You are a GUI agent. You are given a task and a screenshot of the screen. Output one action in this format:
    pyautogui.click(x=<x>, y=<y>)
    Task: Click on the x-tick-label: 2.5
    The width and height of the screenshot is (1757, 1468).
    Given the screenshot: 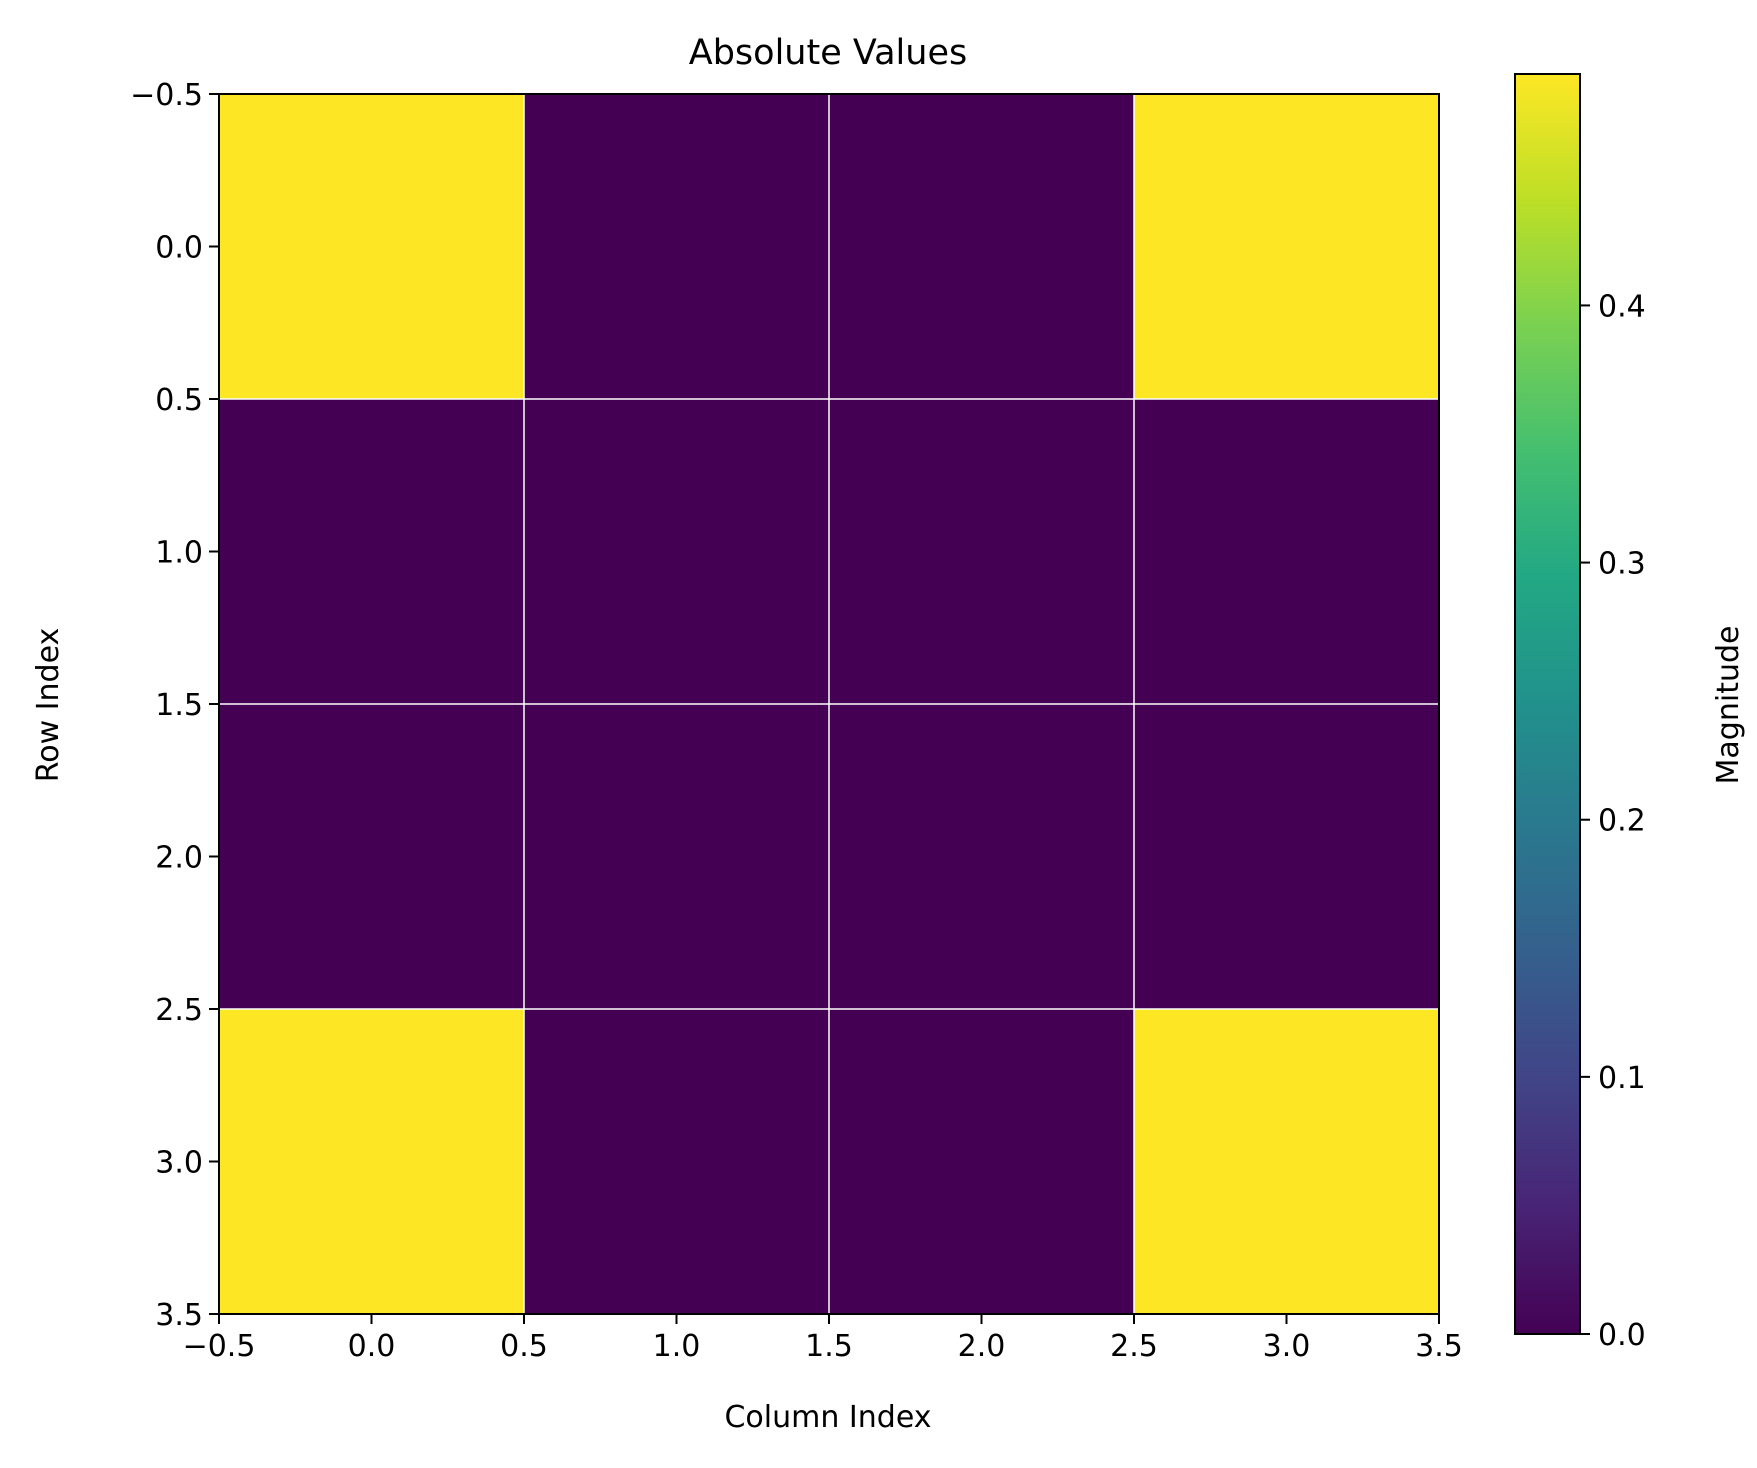 What is the action you would take?
    pyautogui.click(x=1134, y=1346)
    